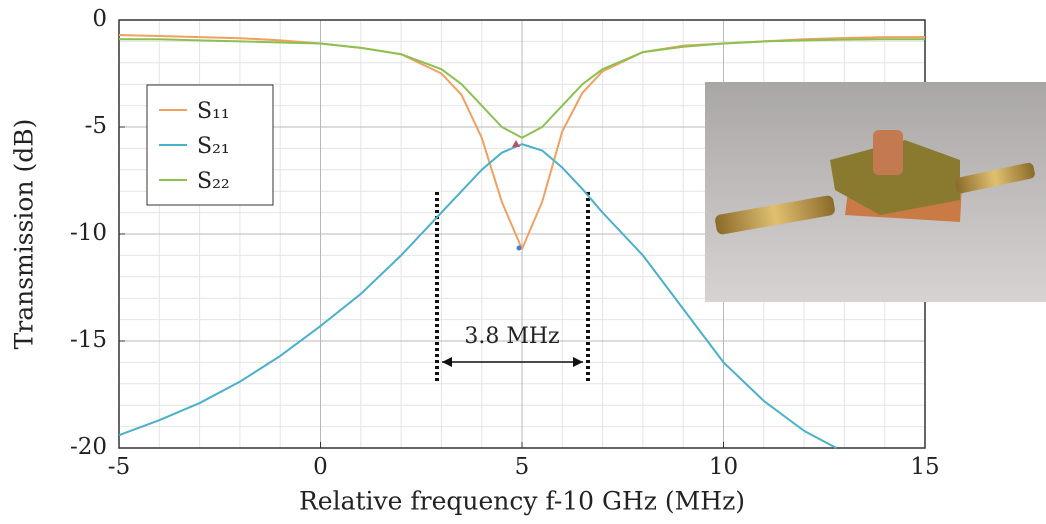  What do you see at coordinates (519, 248) in the screenshot?
I see `marker-dip` at bounding box center [519, 248].